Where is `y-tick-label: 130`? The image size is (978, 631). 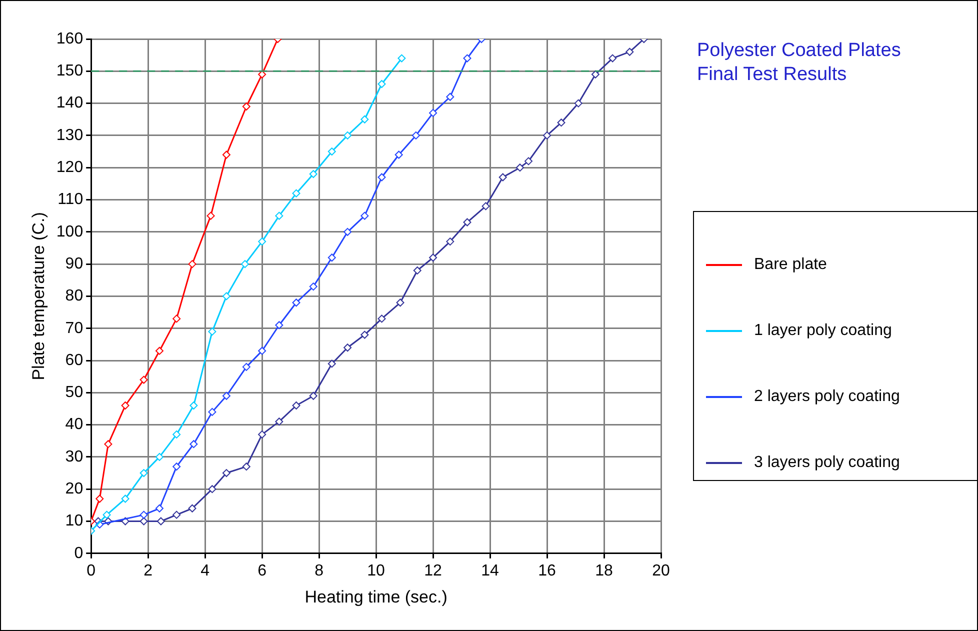
y-tick-label: 130 is located at coordinates (70, 135).